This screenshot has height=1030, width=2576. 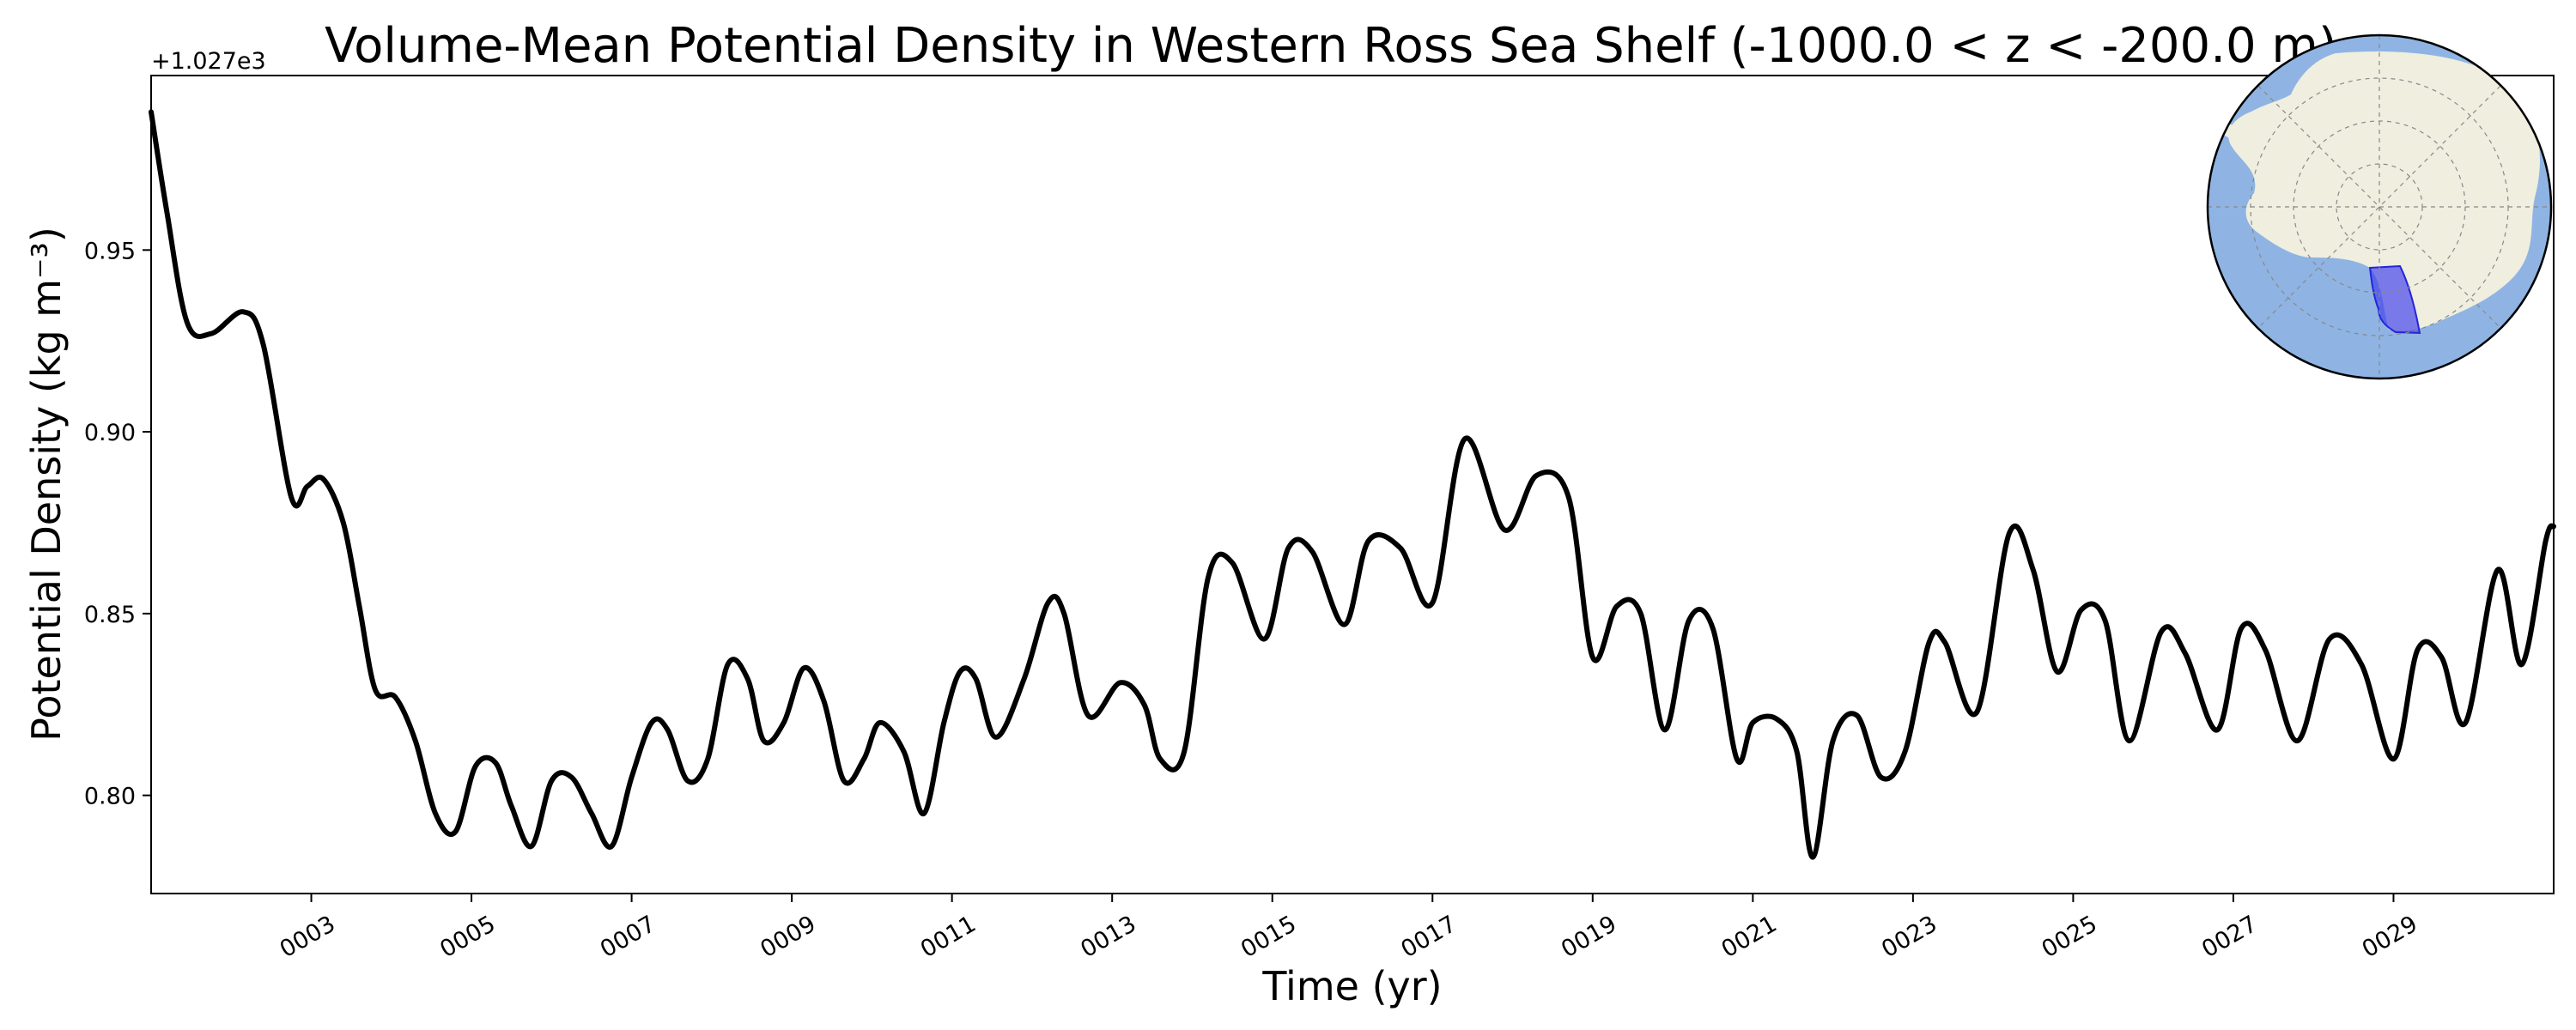 I want to click on y-axis-ticks: 0.80 0.85 0.90 0.95, so click(x=117, y=524).